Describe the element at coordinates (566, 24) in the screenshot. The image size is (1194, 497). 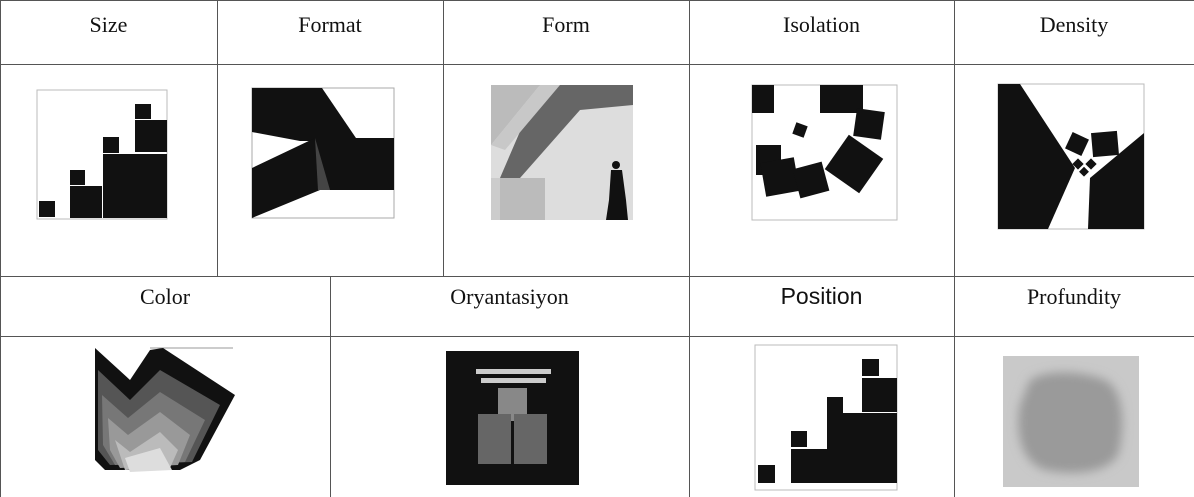
I see `header: Form` at that location.